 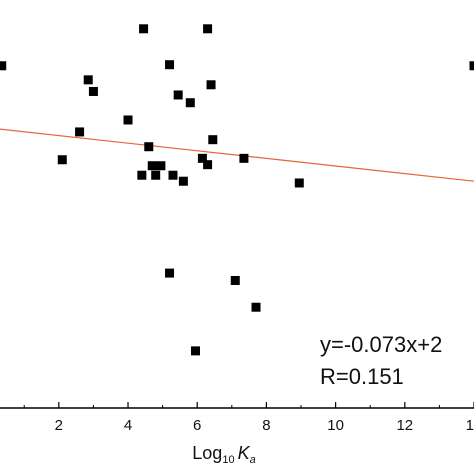 I want to click on x-tick-label: 8, so click(x=266, y=425).